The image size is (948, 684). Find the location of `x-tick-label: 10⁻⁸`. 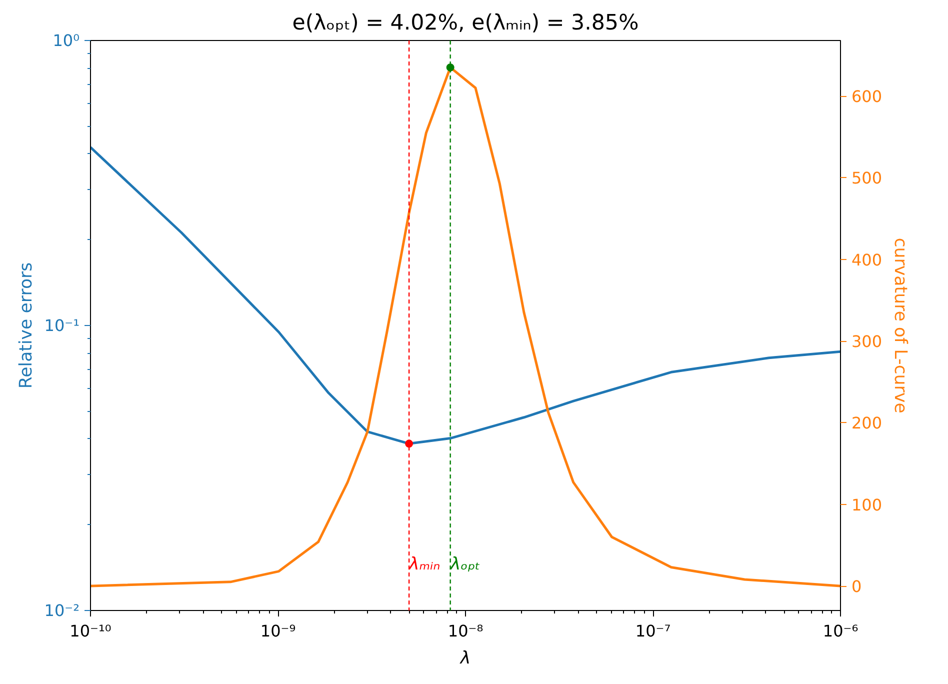

x-tick-label: 10⁻⁸ is located at coordinates (466, 631).